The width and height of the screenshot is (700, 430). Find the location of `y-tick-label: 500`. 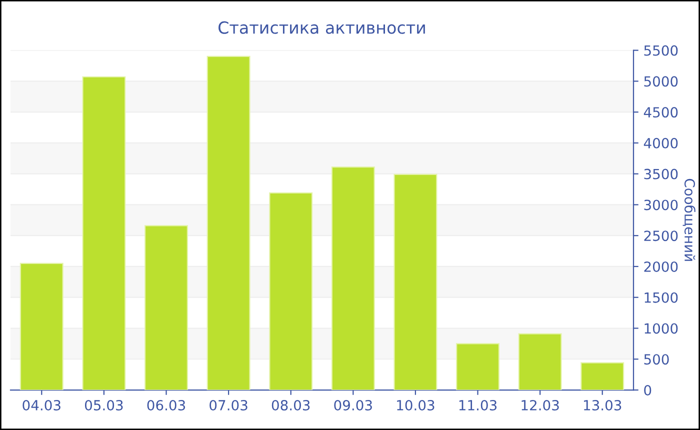

y-tick-label: 500 is located at coordinates (656, 359).